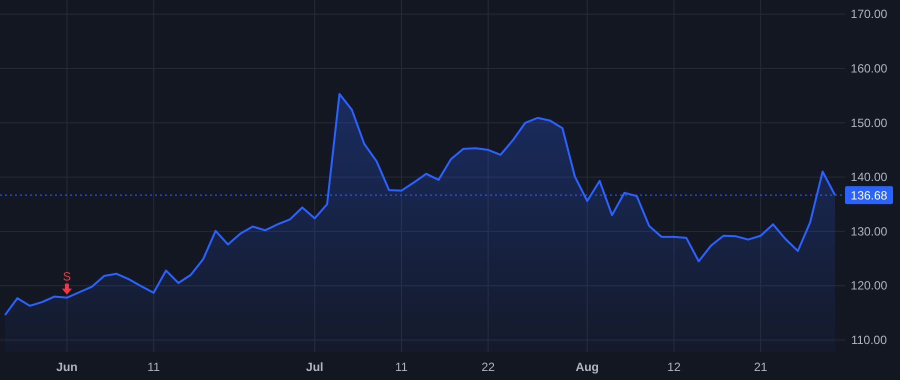 This screenshot has width=900, height=380. What do you see at coordinates (587, 367) in the screenshot?
I see `x-tick-label: Aug` at bounding box center [587, 367].